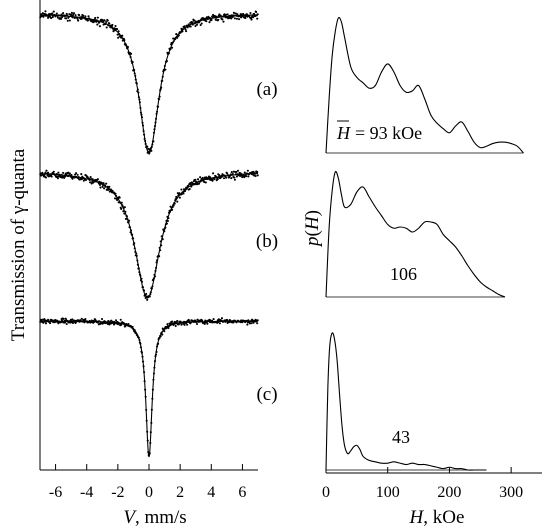  What do you see at coordinates (149, 389) in the screenshot?
I see `fit-curve` at bounding box center [149, 389].